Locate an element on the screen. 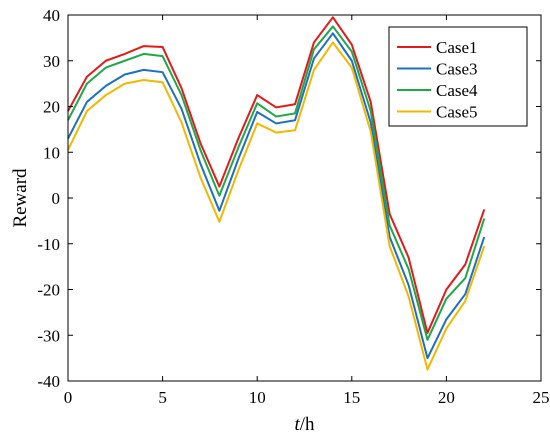 Image resolution: width=550 pixels, height=438 pixels. legend-box is located at coordinates (458, 76).